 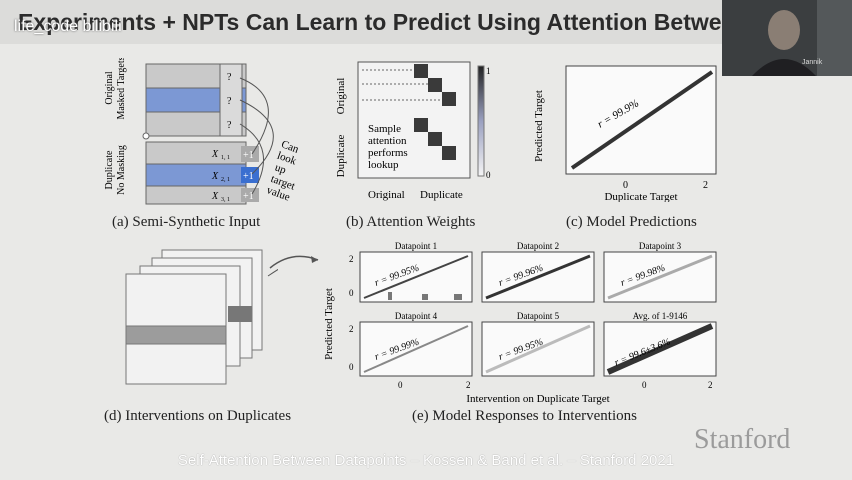 What do you see at coordinates (294, 262) in the screenshot?
I see `arrow-d-to-e` at bounding box center [294, 262].